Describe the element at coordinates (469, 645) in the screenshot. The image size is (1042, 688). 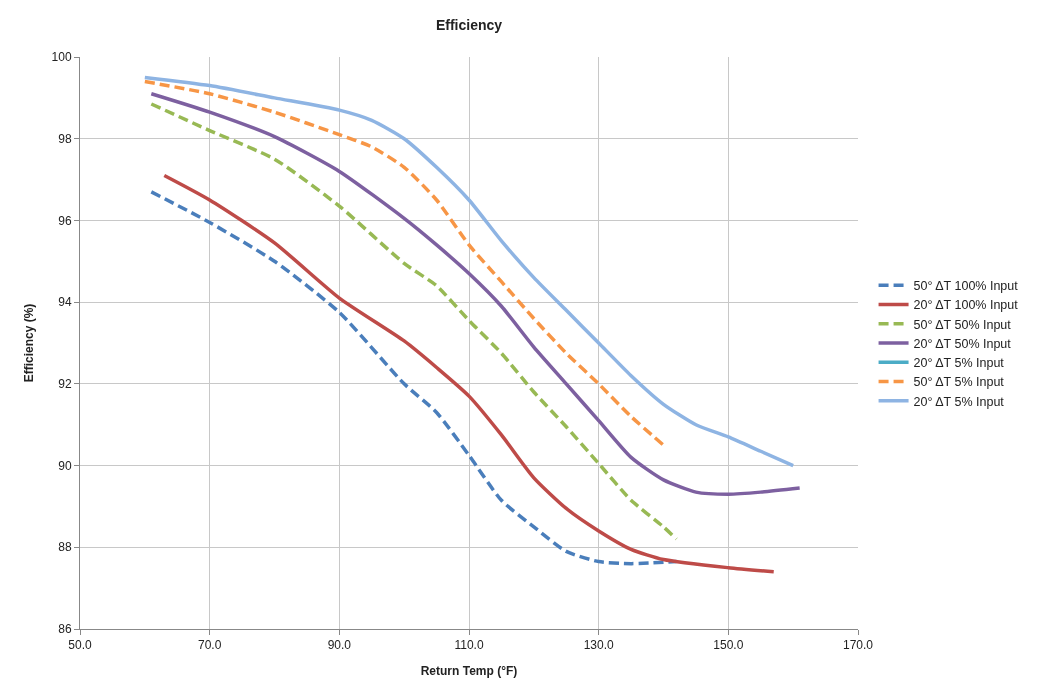
I see `x-tick-label: 110.0` at that location.